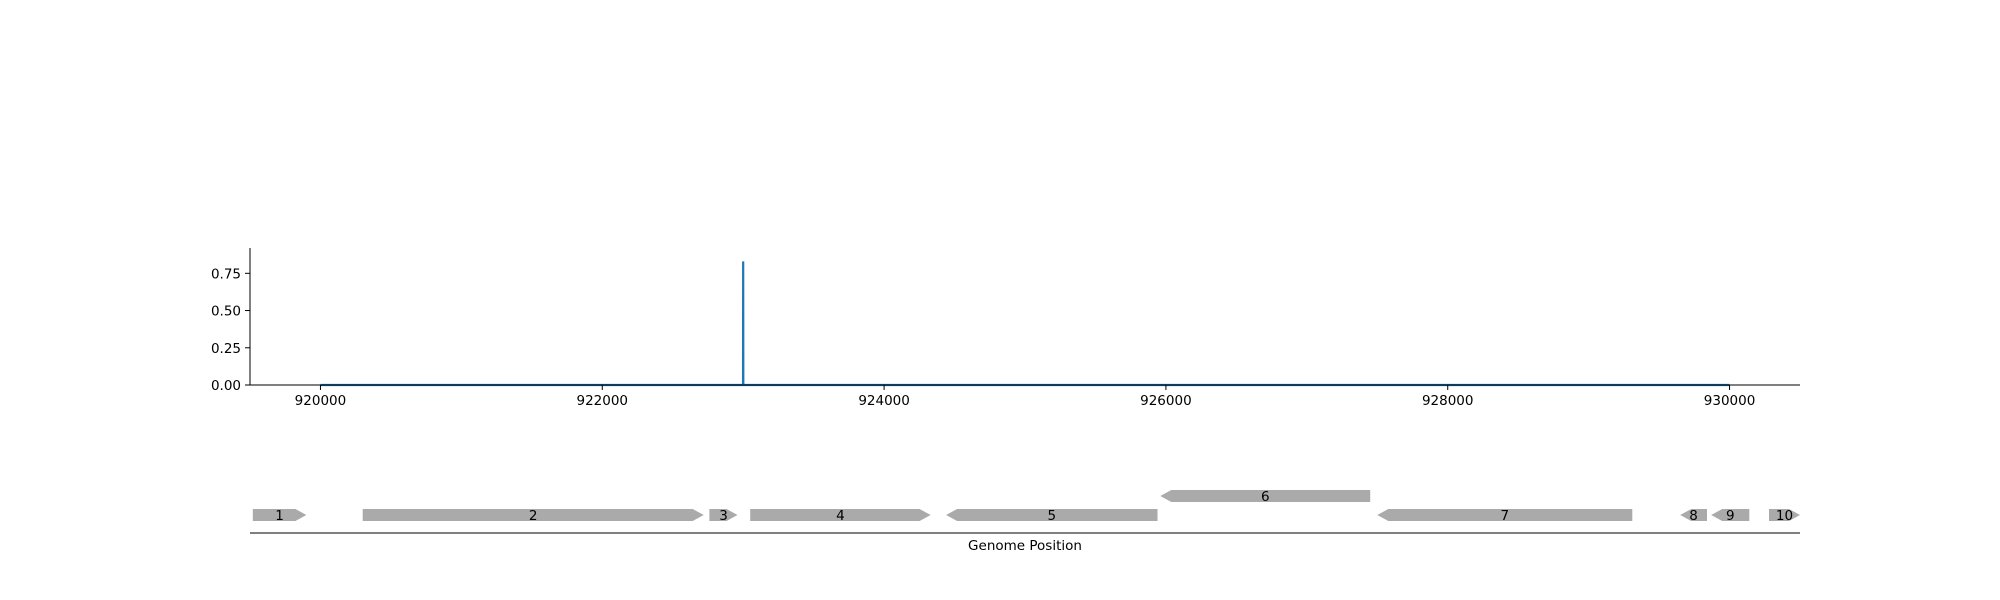 This screenshot has height=600, width=2000. I want to click on gene-track: 1 2 3 4 5 6 7 8 9 10 Genome Position, so click(1025, 521).